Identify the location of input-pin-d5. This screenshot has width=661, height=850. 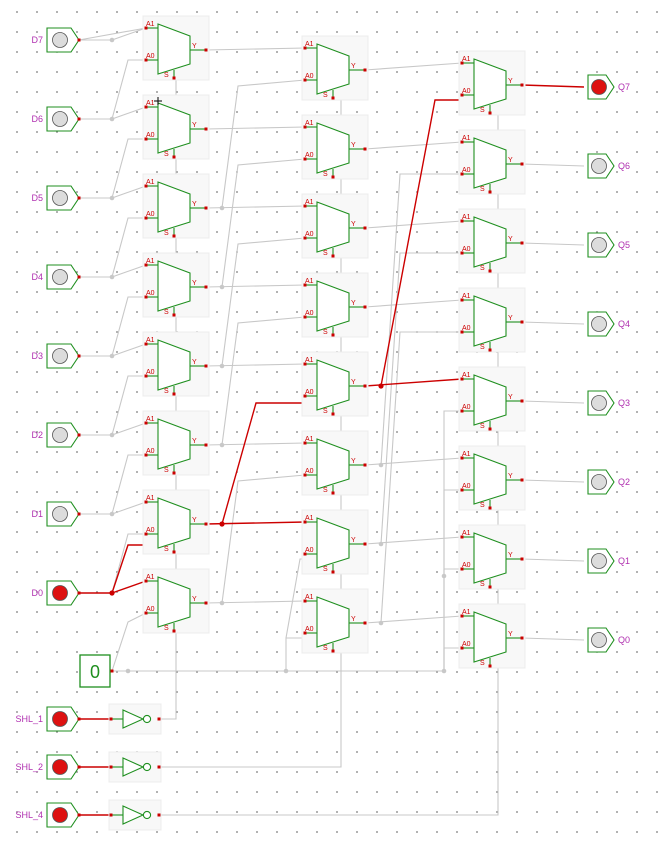
(63, 198).